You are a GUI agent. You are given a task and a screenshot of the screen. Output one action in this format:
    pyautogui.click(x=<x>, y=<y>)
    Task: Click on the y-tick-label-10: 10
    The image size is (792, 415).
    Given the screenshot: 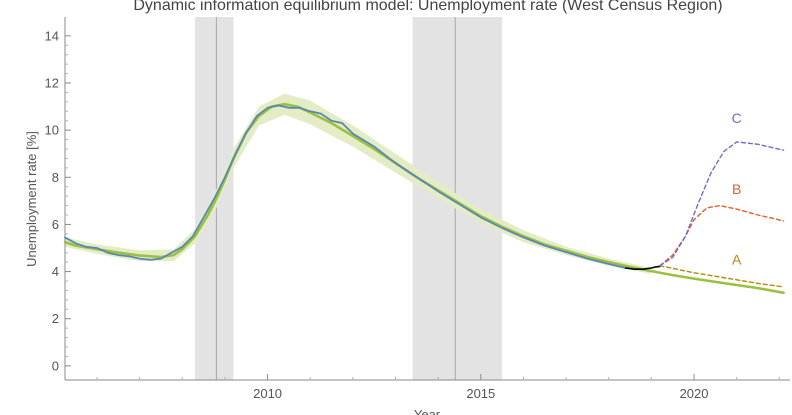 What is the action you would take?
    pyautogui.click(x=52, y=130)
    